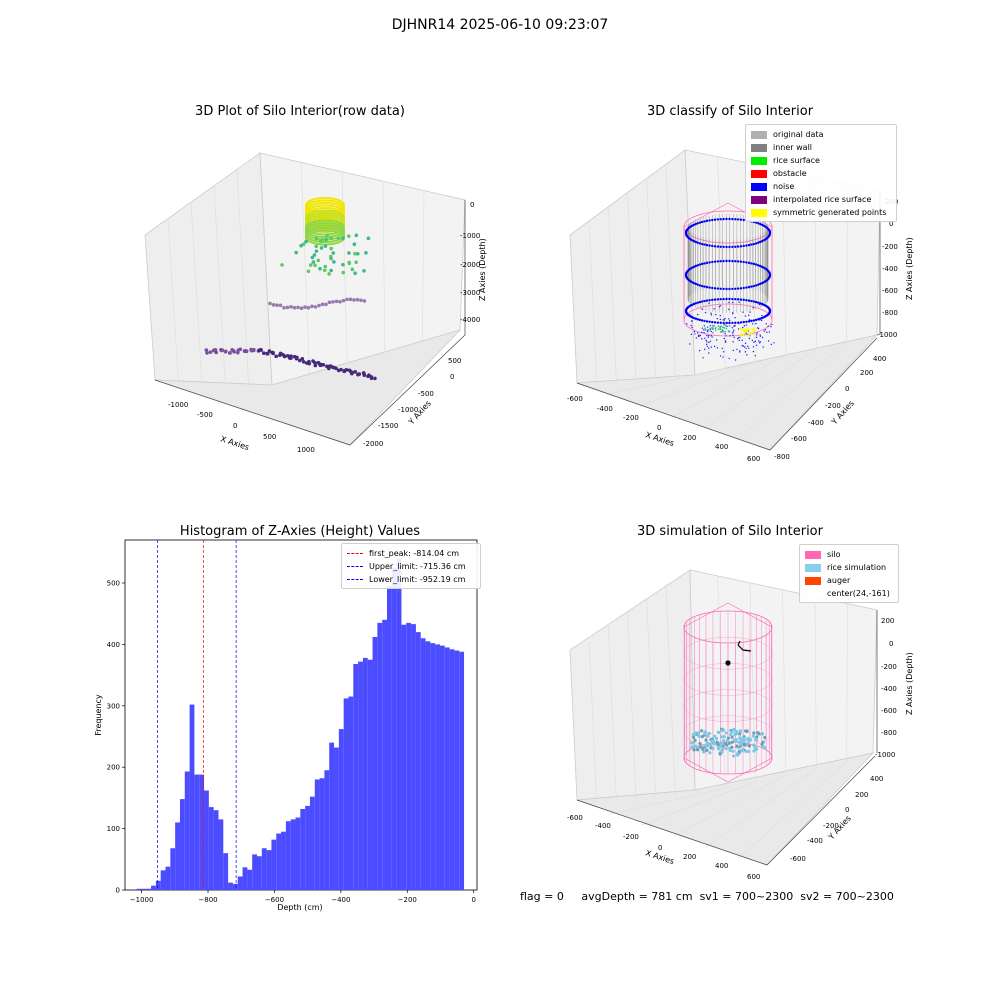 This screenshot has width=1000, height=1000. What do you see at coordinates (417, 566) in the screenshot?
I see `legend-label: Upper_limit: -715.36 cm` at bounding box center [417, 566].